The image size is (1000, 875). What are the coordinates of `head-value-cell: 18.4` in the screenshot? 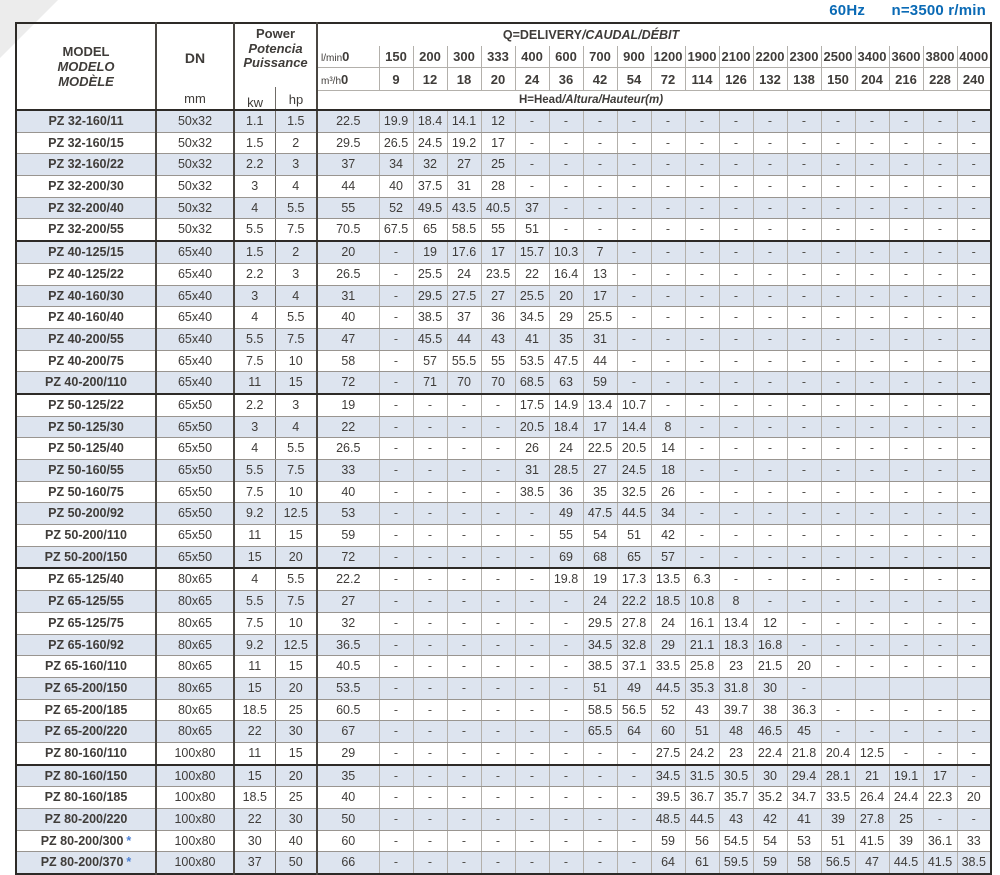 It's located at (430, 121).